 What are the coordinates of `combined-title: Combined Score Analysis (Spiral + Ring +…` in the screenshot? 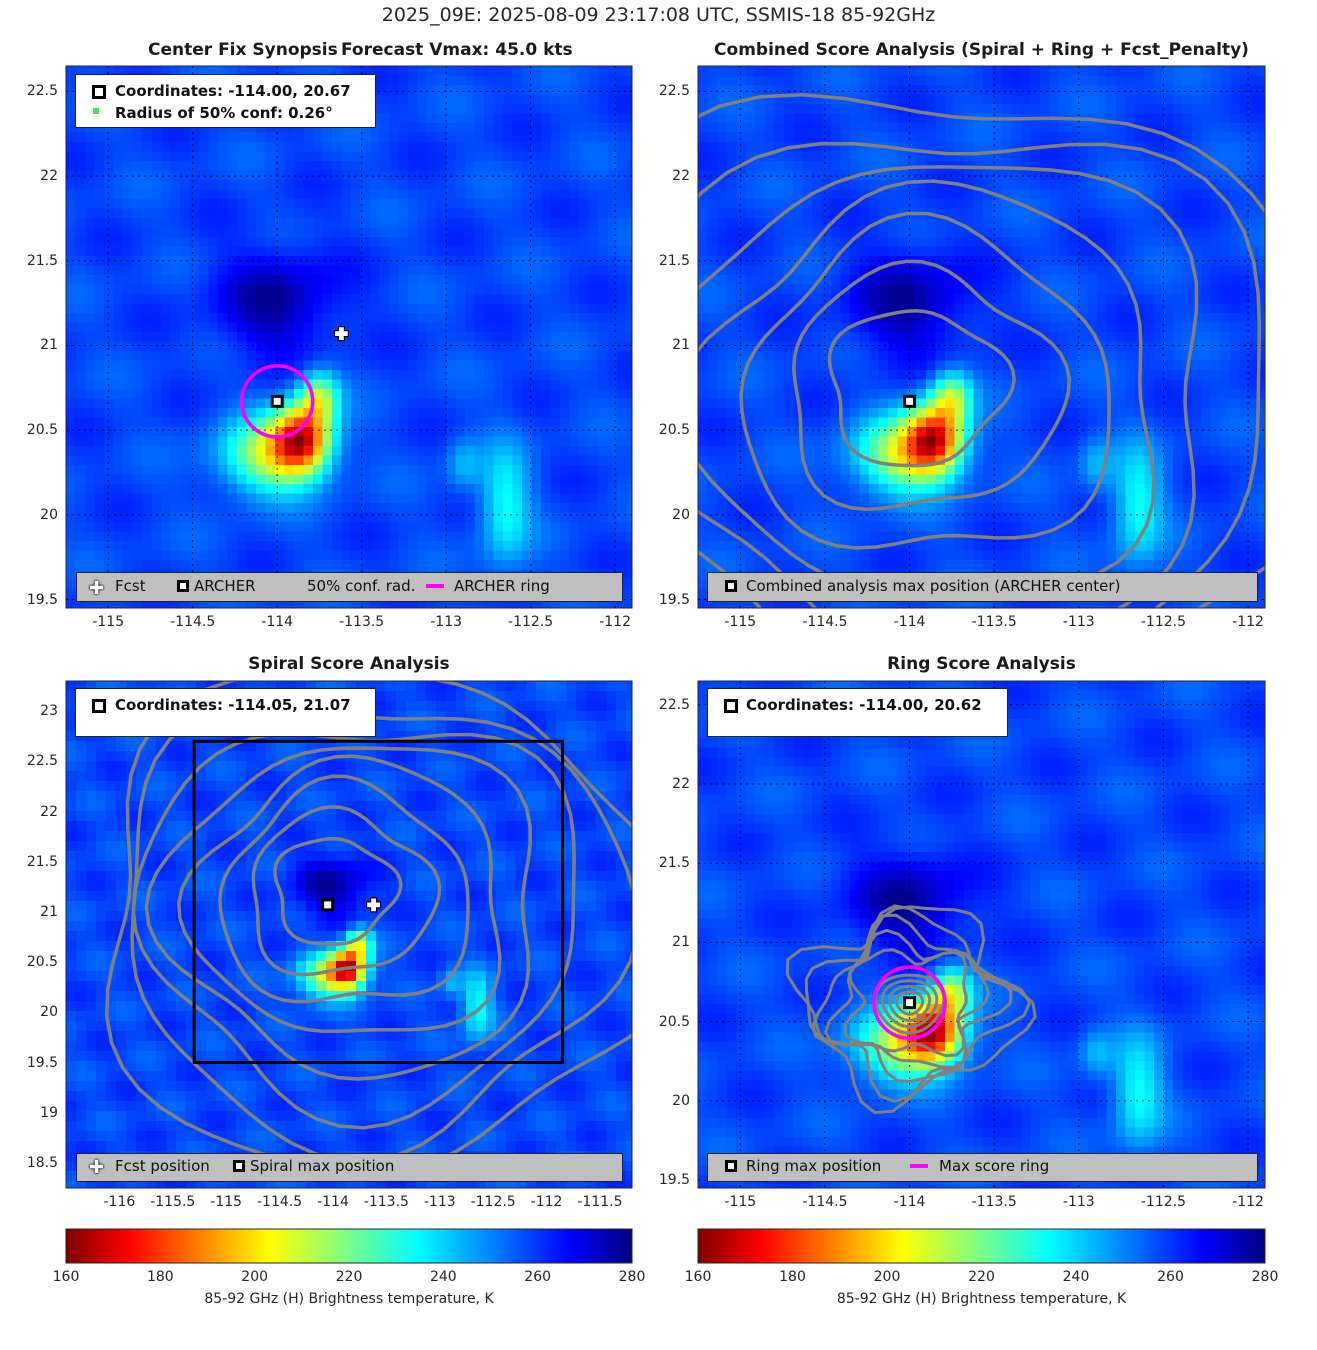 It's located at (981, 50).